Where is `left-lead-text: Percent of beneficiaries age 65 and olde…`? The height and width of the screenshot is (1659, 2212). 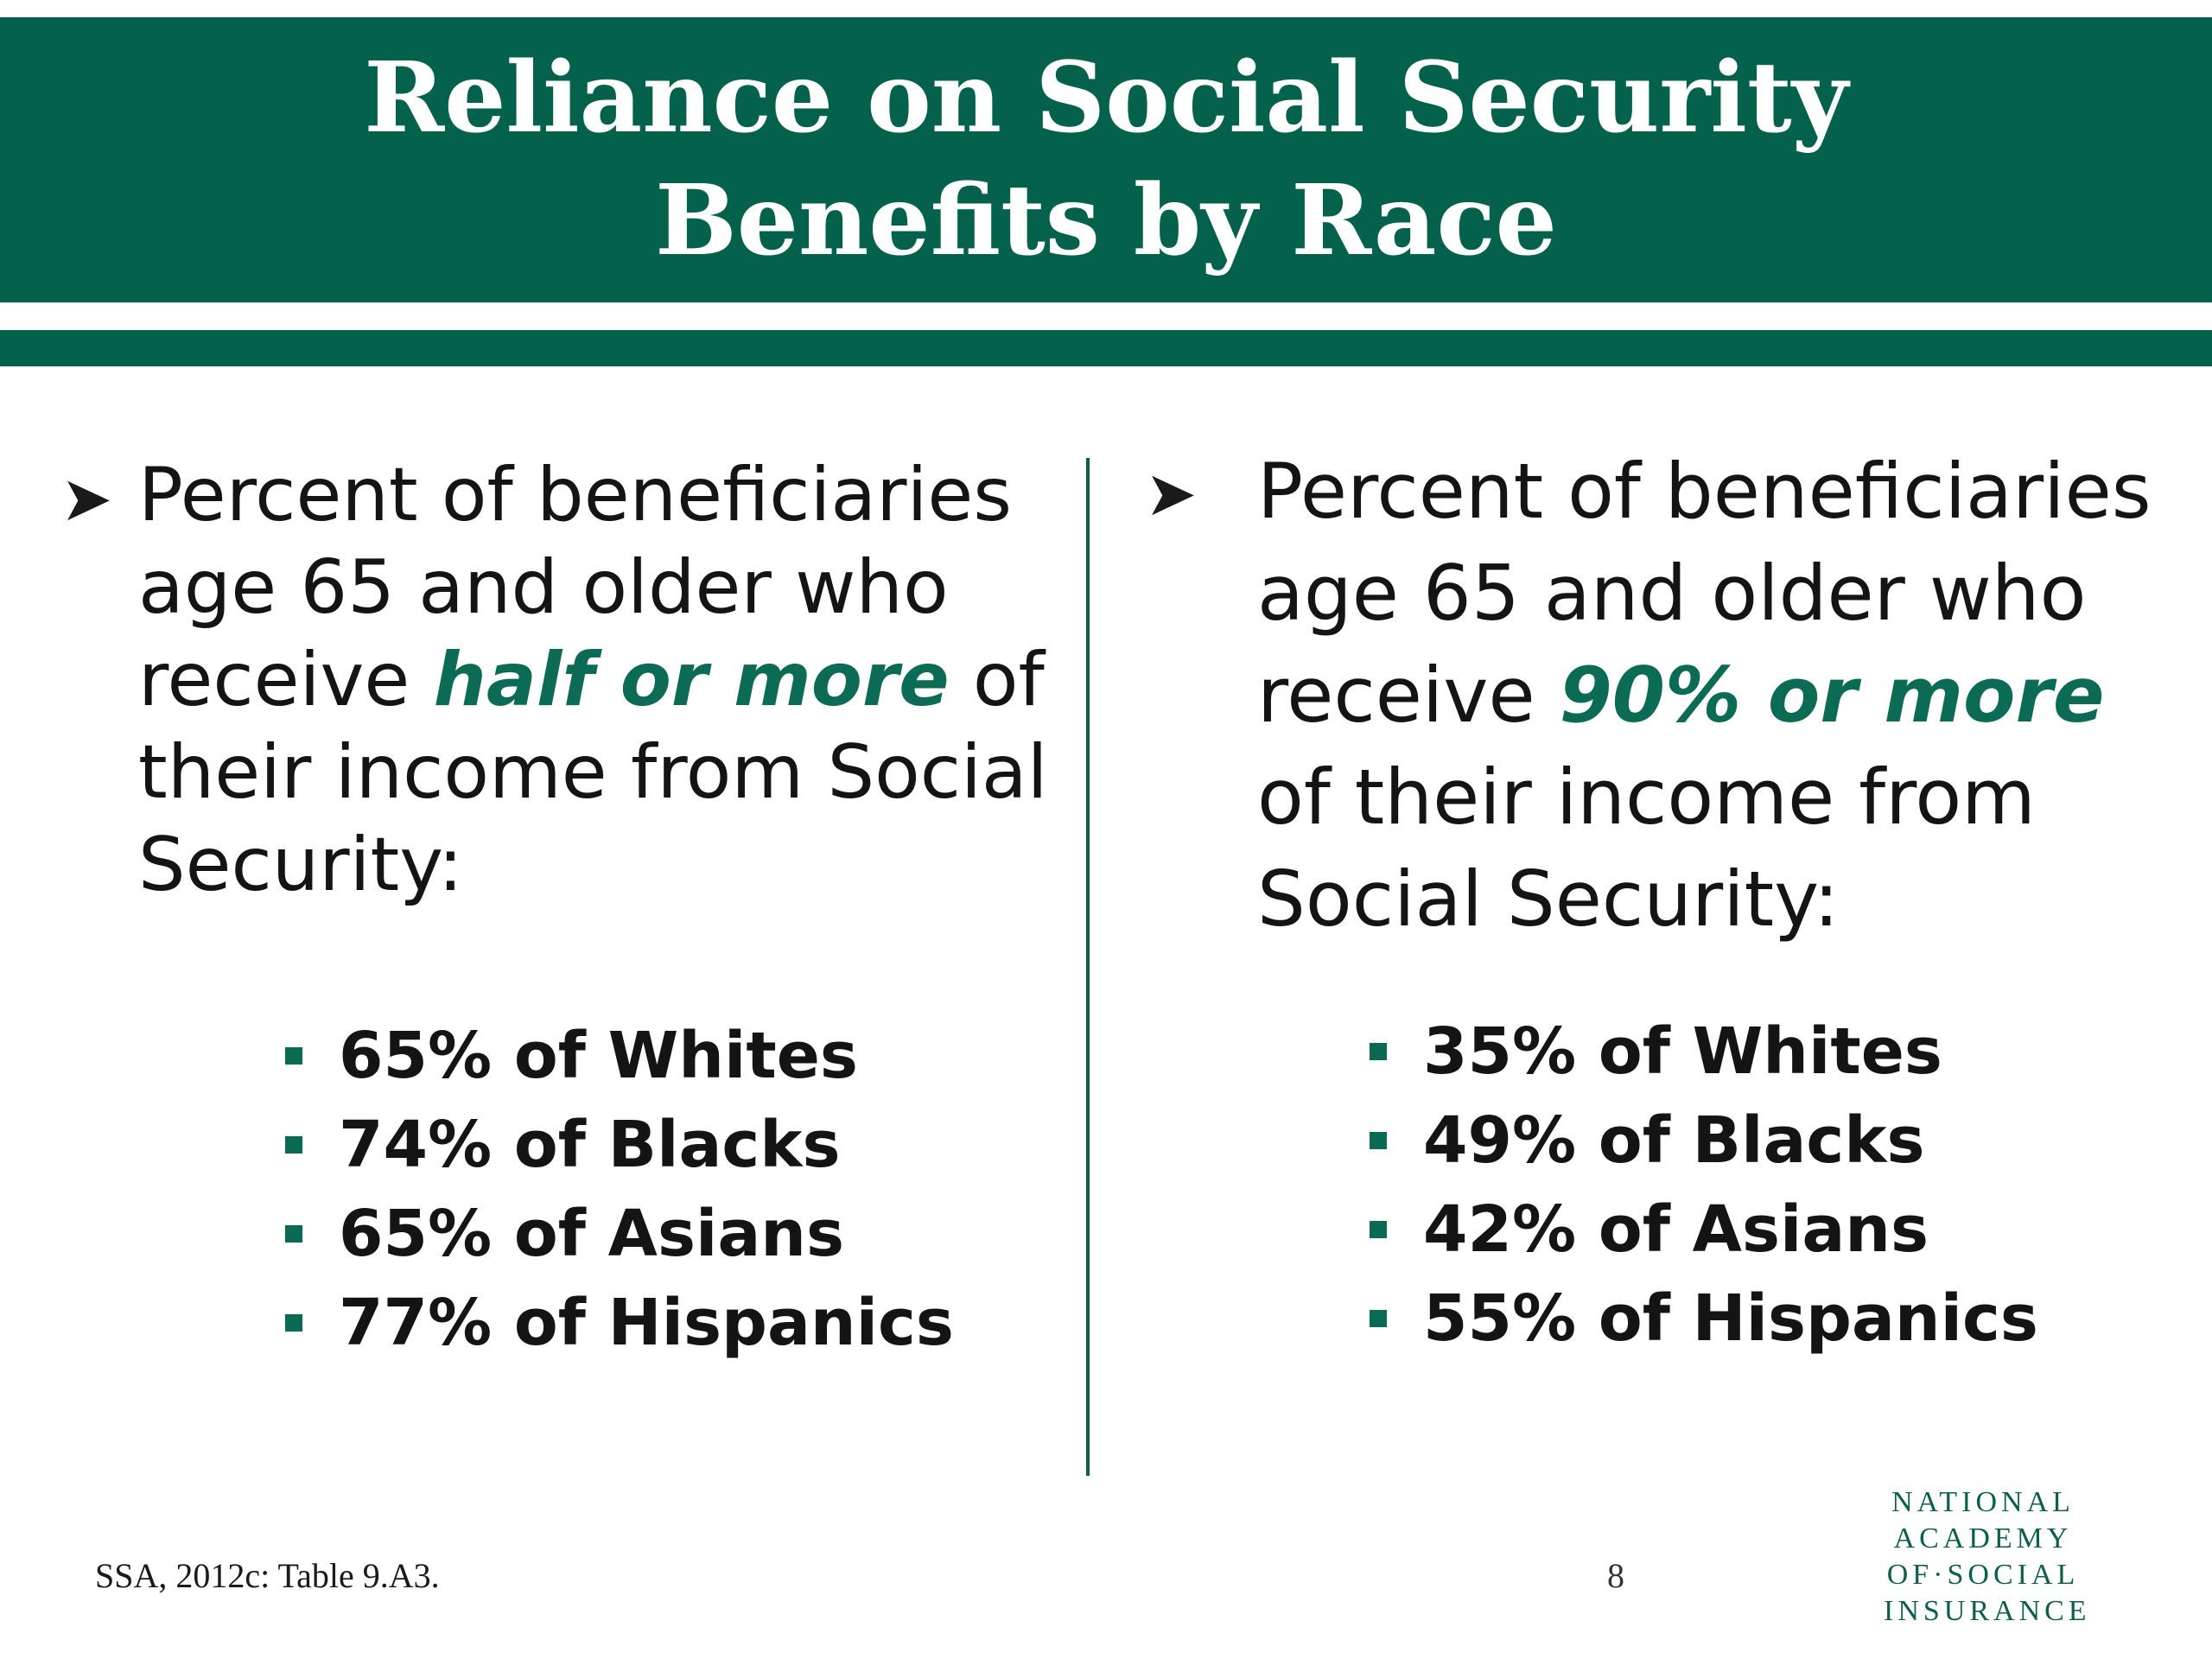
left-lead-text: Percent of beneficiaries age 65 and olde… is located at coordinates (600, 680).